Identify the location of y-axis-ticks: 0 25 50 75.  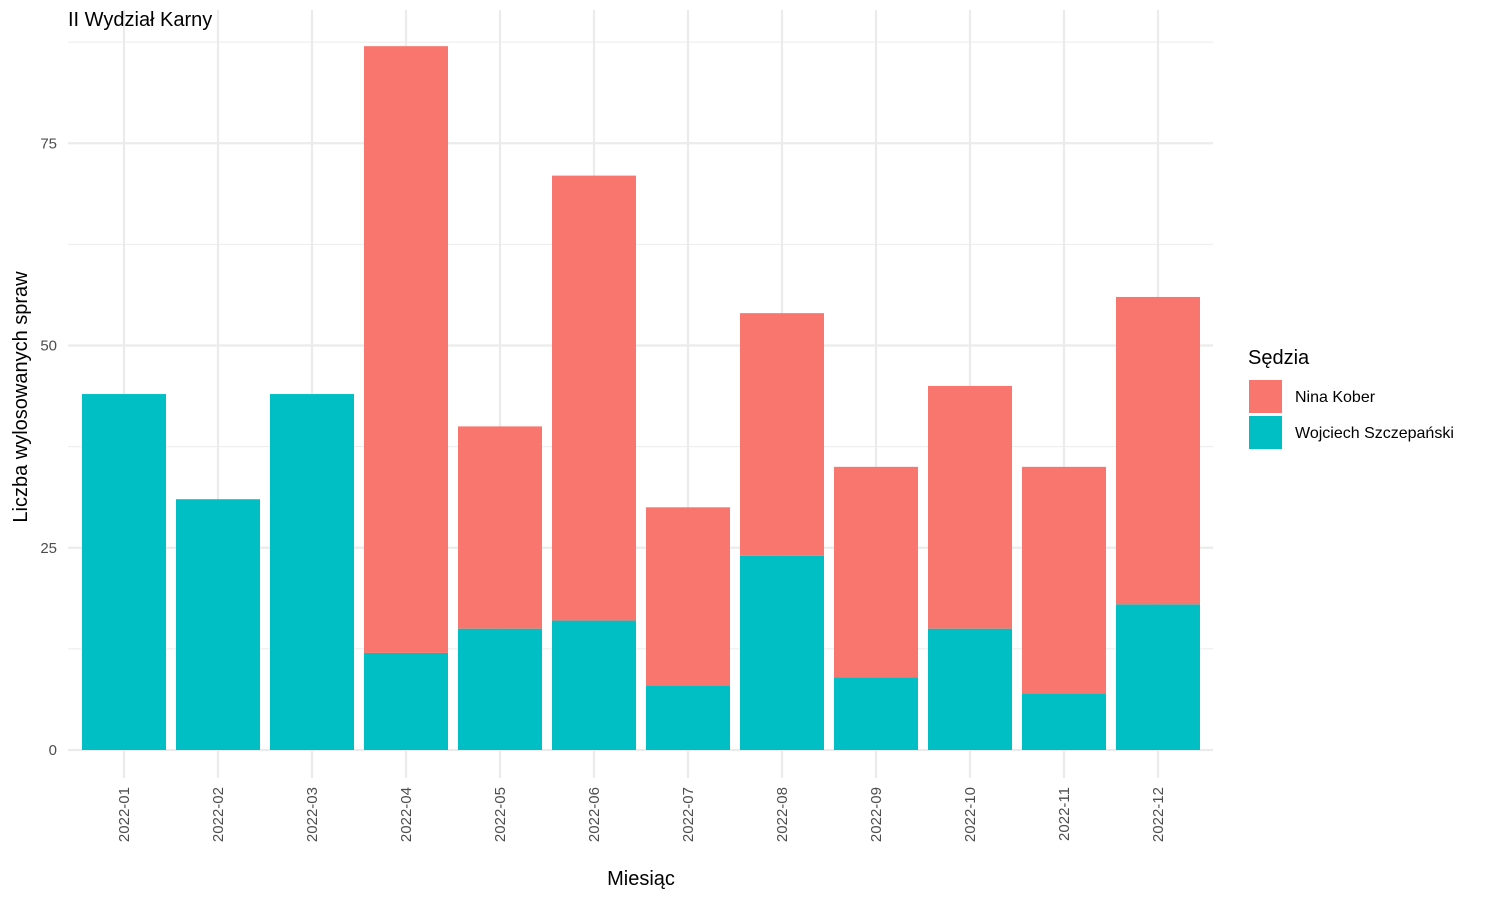
(48, 447).